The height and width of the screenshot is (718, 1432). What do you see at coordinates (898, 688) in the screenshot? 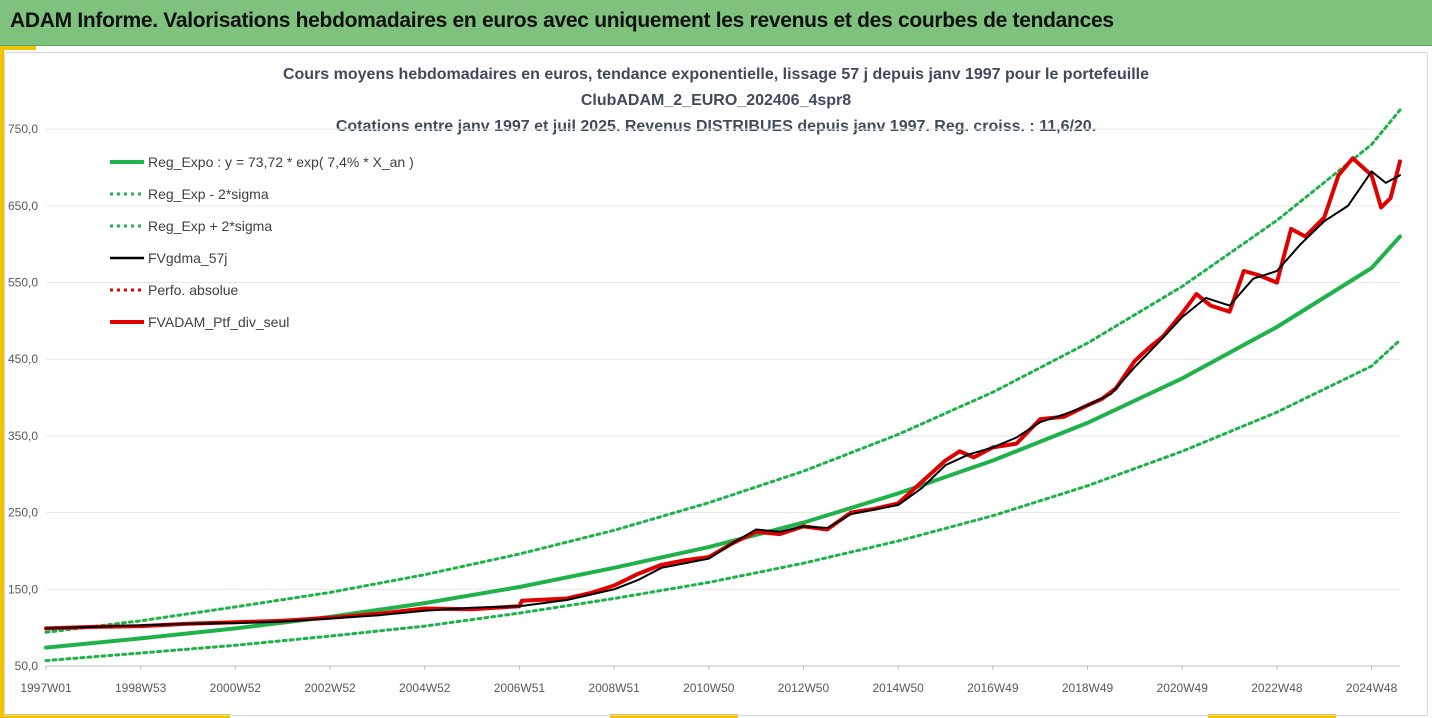
I see `x-tick-label: 2014W50` at bounding box center [898, 688].